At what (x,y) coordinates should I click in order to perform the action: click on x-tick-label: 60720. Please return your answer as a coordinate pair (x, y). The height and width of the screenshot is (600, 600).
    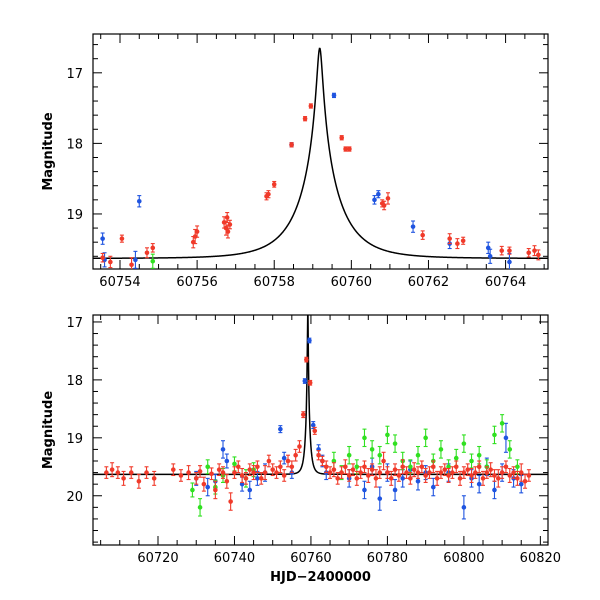
    Looking at the image, I should click on (157, 558).